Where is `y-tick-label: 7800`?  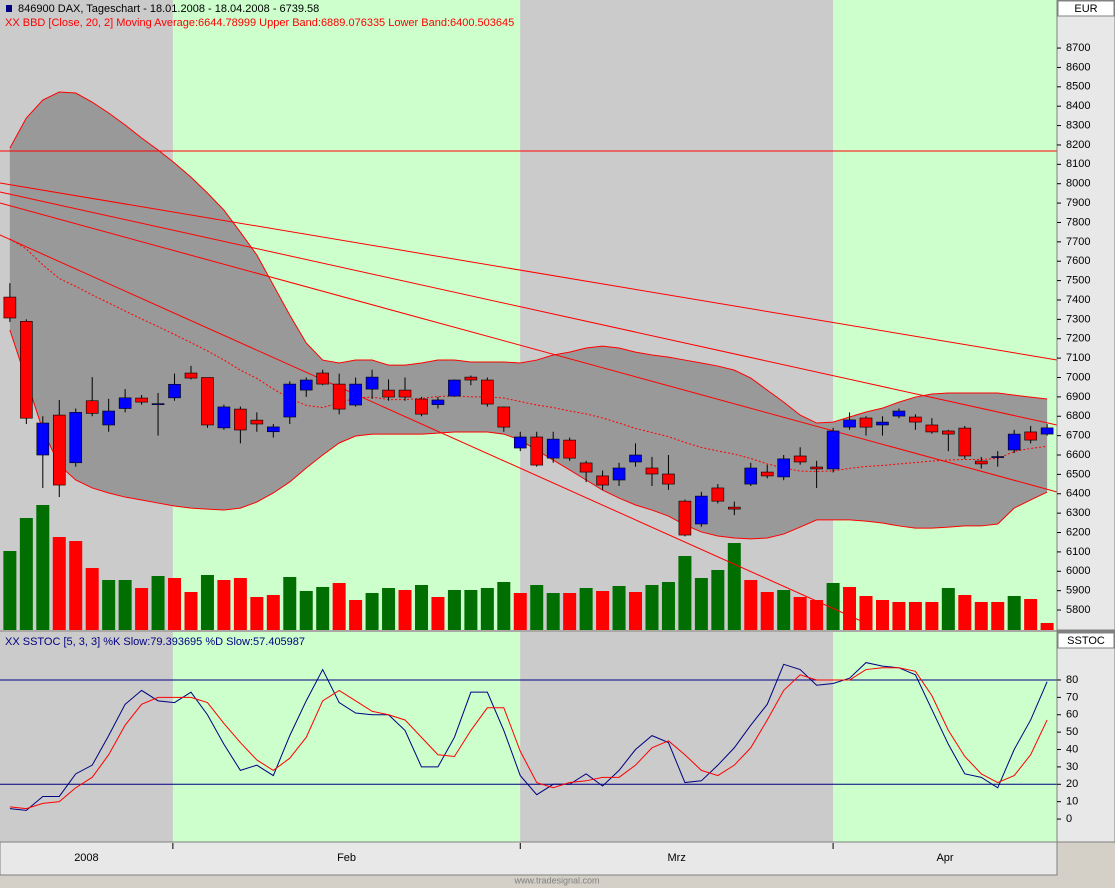 y-tick-label: 7800 is located at coordinates (1078, 222).